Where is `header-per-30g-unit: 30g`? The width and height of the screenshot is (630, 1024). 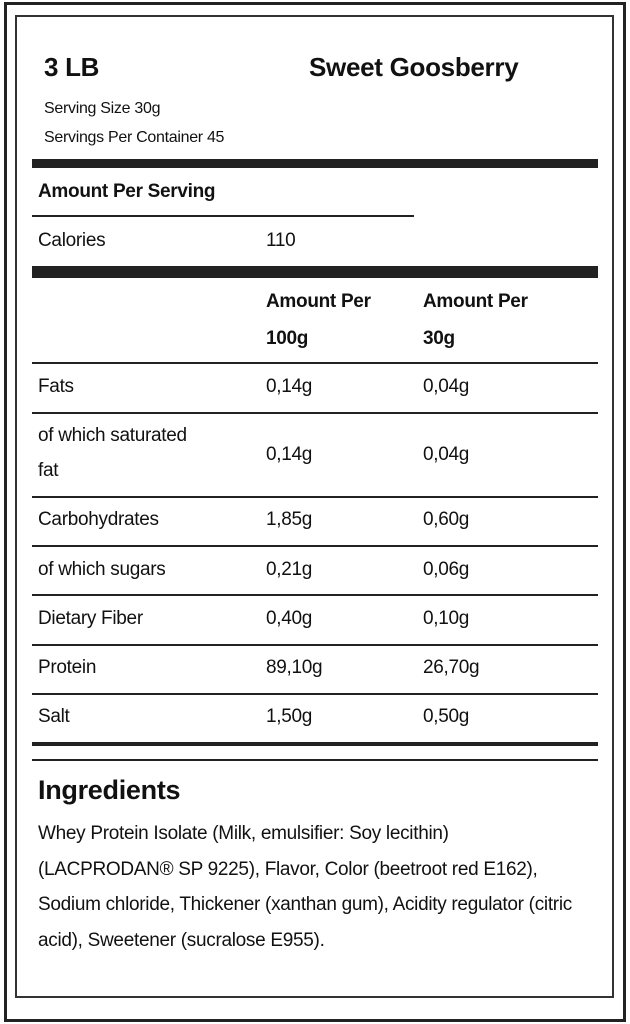 header-per-30g-unit: 30g is located at coordinates (439, 338).